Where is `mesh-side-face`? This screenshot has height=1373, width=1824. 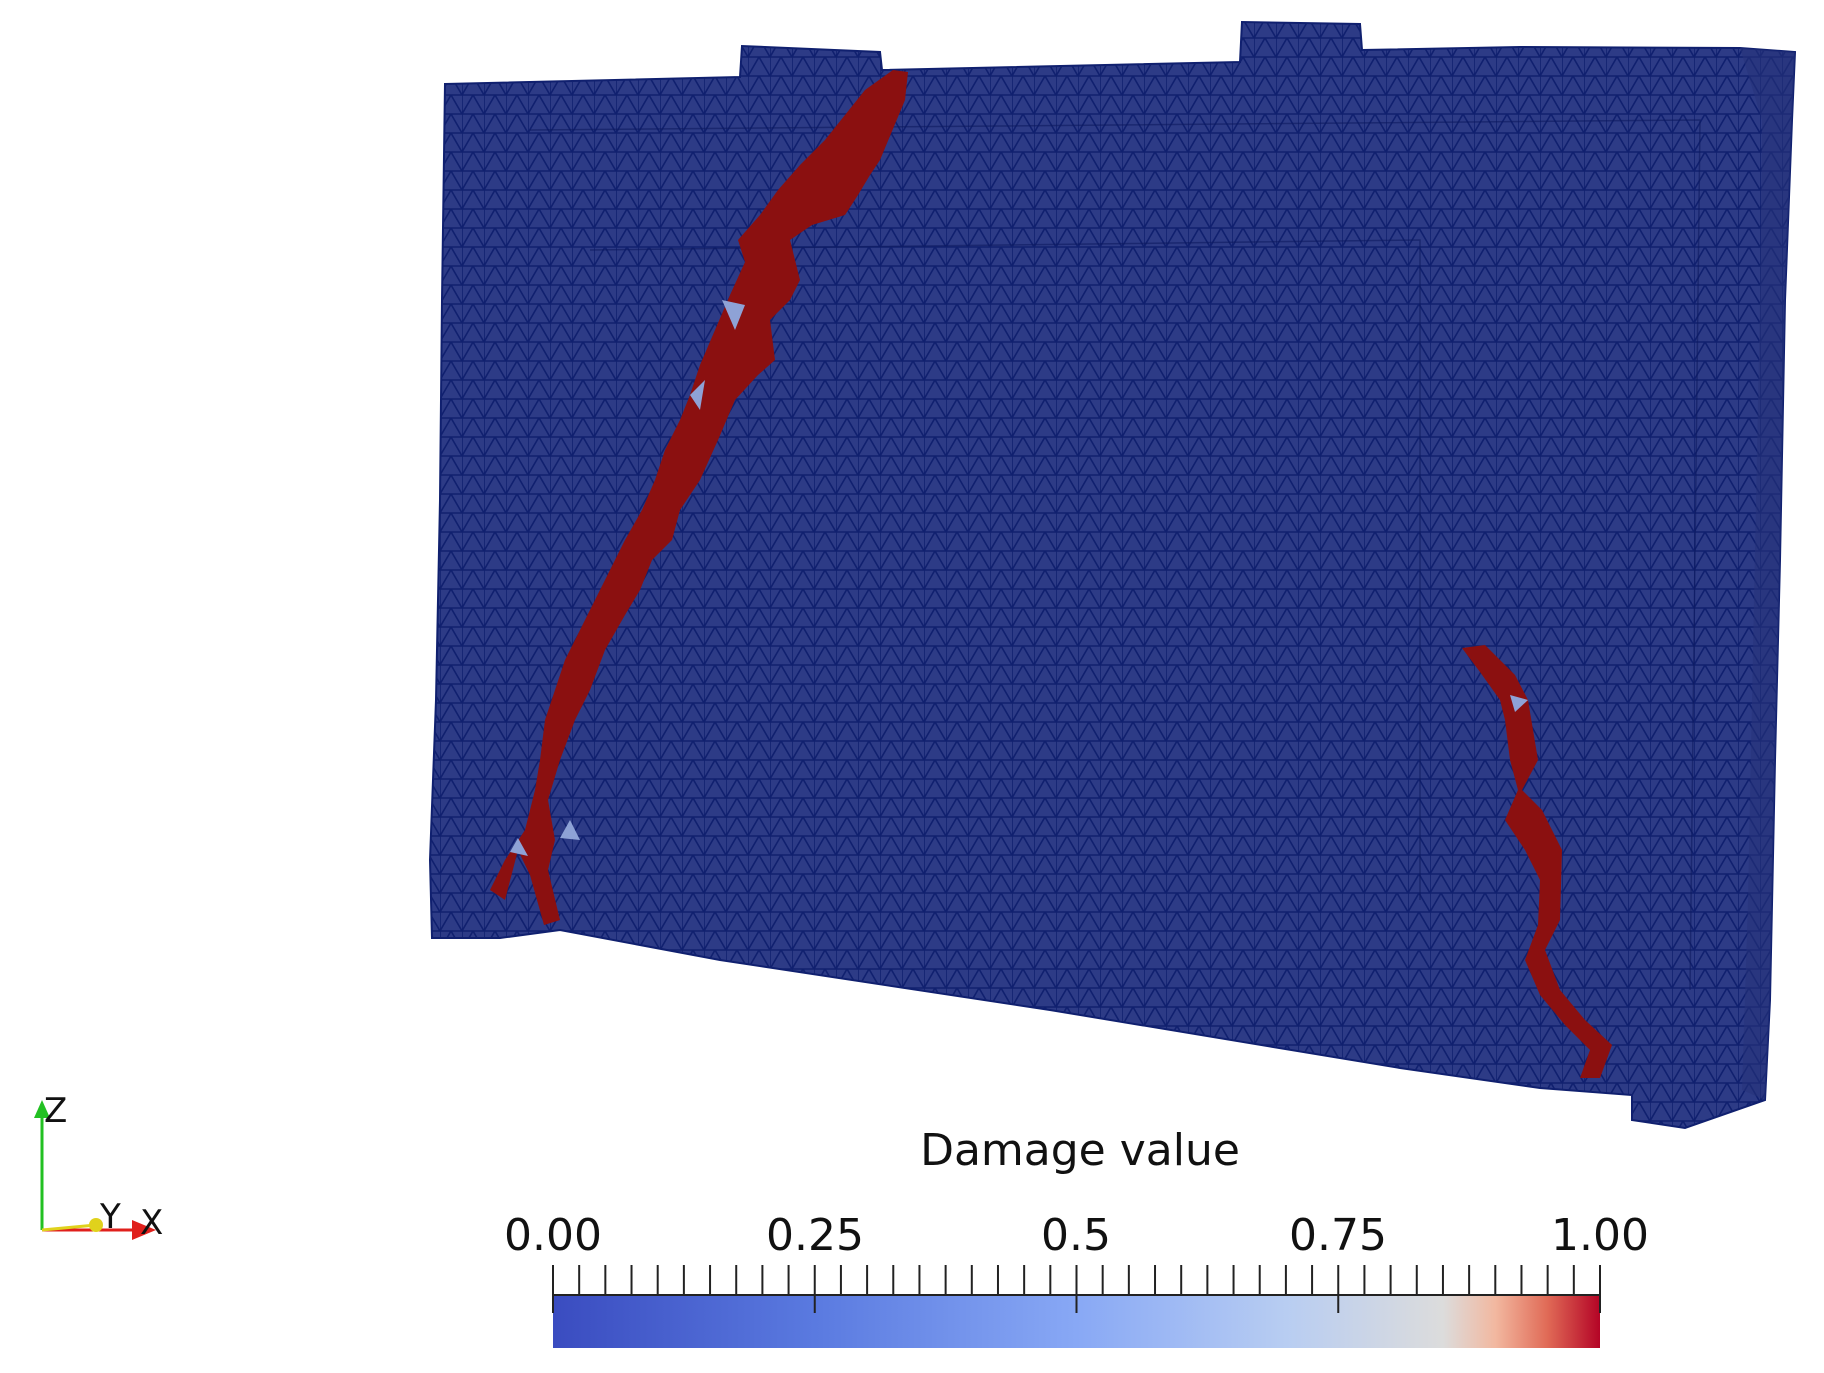
mesh-side-face is located at coordinates (1767, 574).